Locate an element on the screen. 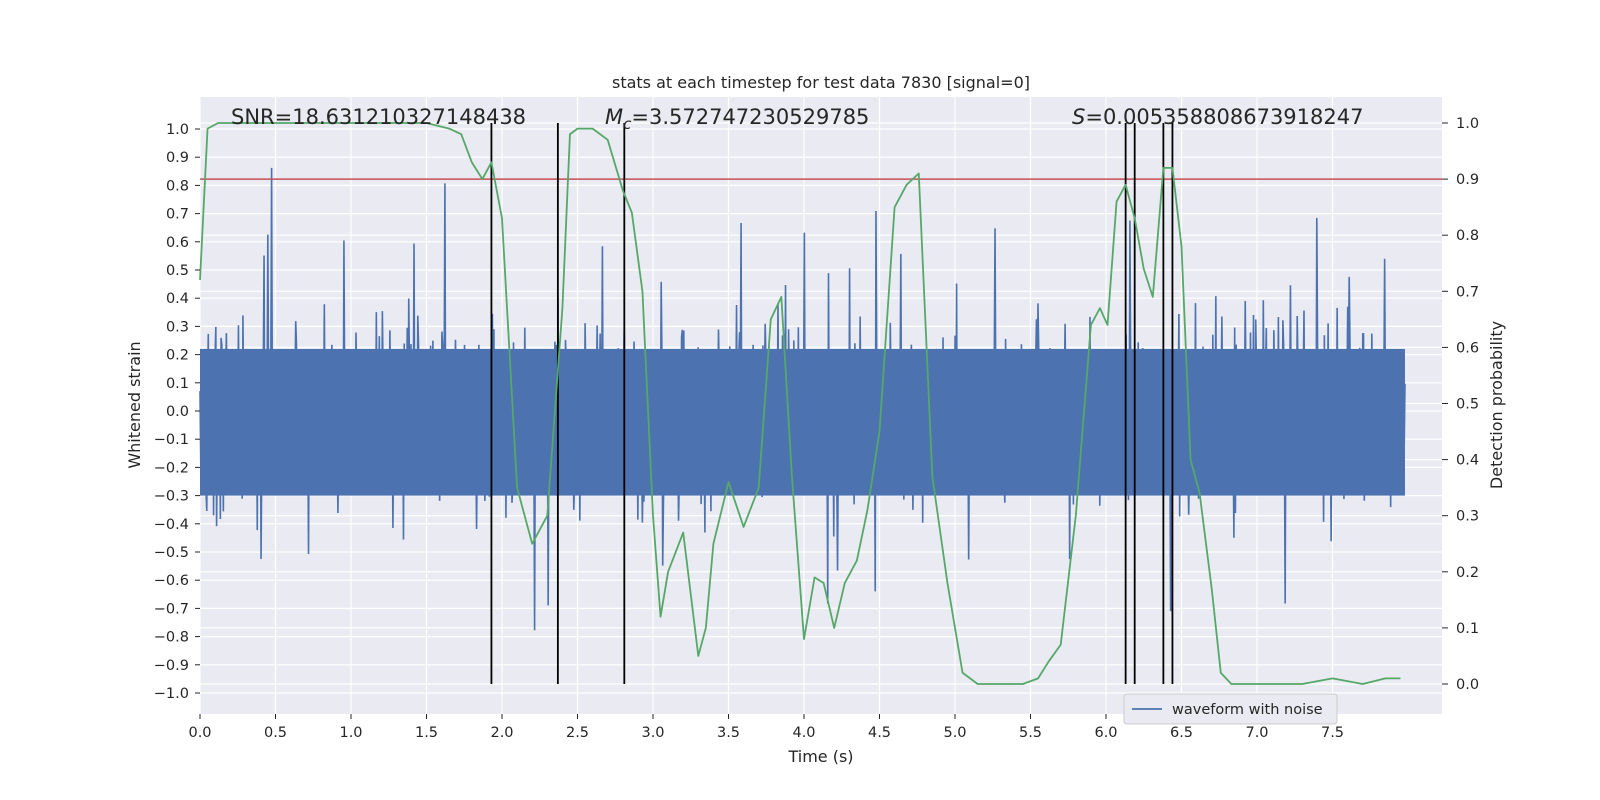 This screenshot has width=1600, height=800. y2-tick-label: 0.5 is located at coordinates (1467, 405).